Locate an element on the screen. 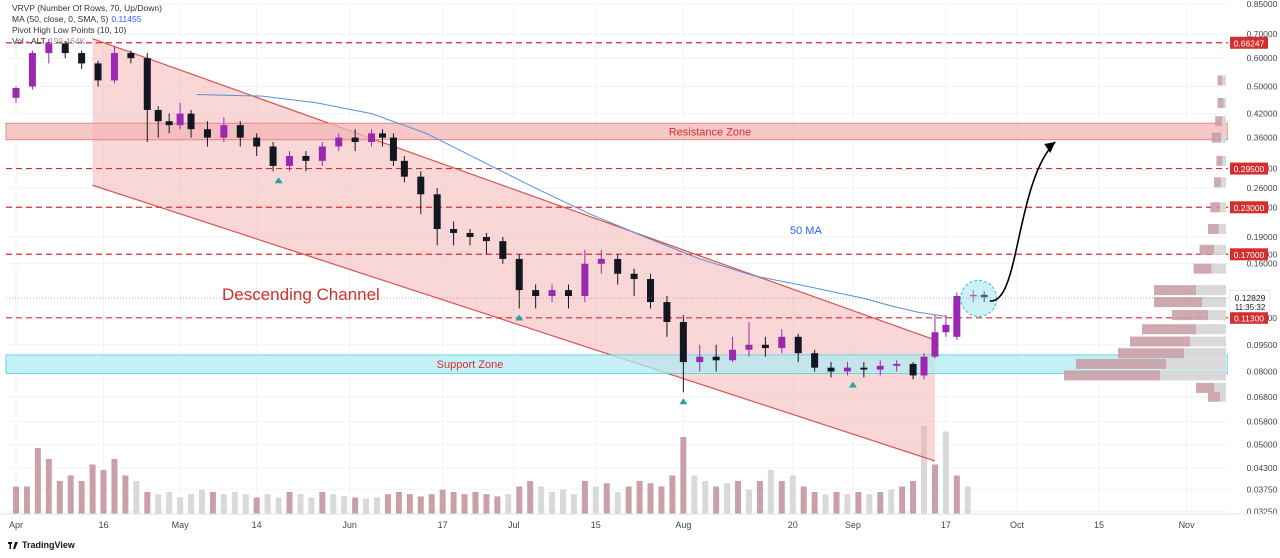 The height and width of the screenshot is (558, 1280). time-tick-label: 14 is located at coordinates (257, 525).